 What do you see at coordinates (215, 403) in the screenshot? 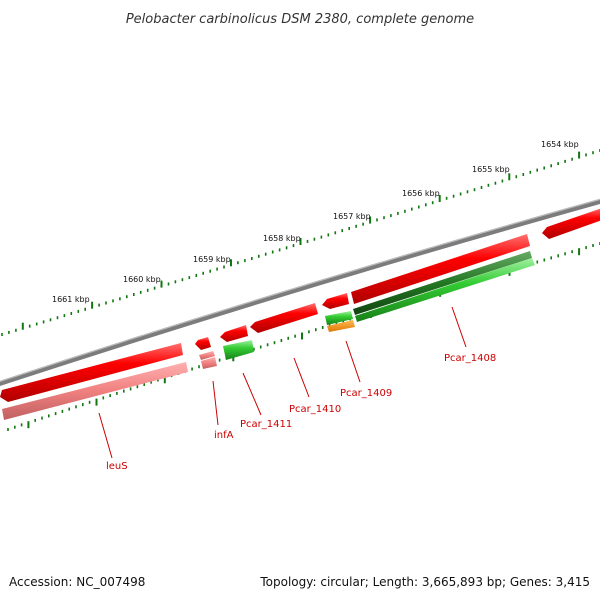
I see `leader-infA` at bounding box center [215, 403].